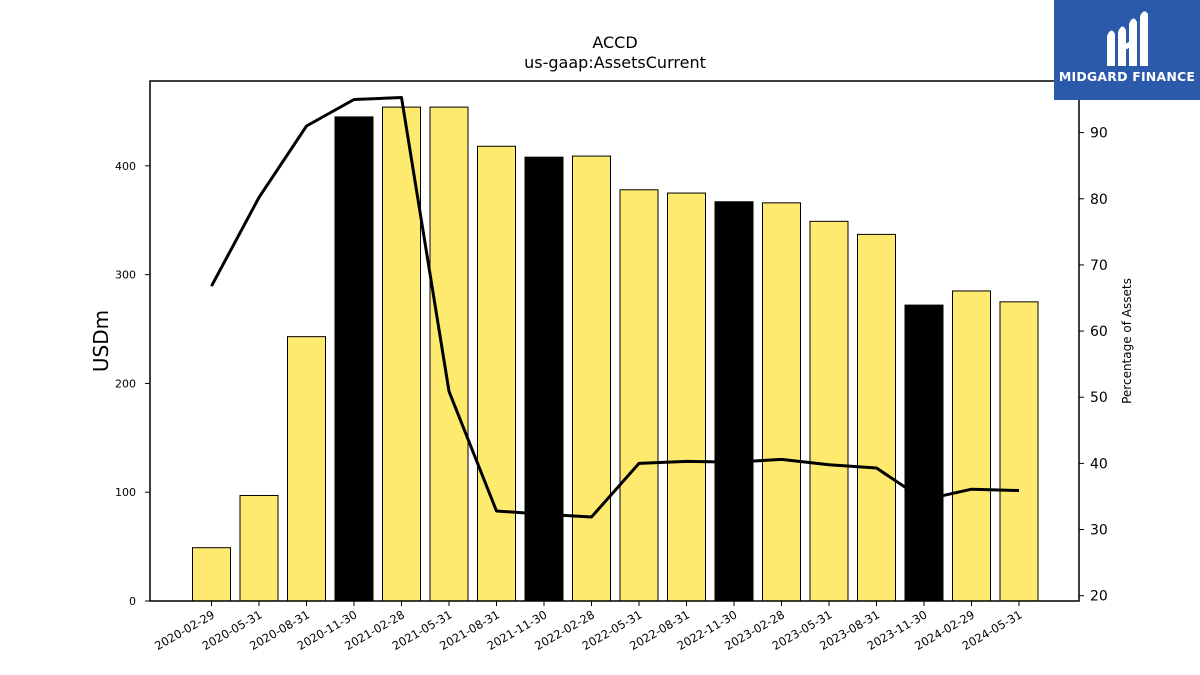  I want to click on y2-tick-label: 90, so click(1099, 134).